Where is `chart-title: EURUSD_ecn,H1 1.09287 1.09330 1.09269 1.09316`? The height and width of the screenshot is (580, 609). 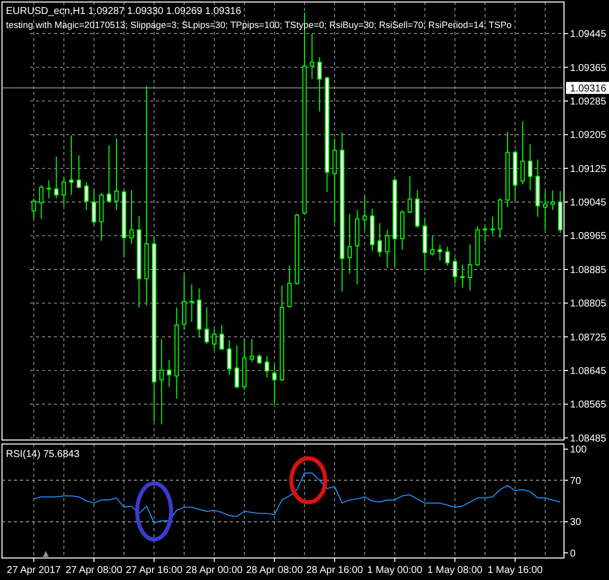 chart-title: EURUSD_ecn,H1 1.09287 1.09330 1.09269 1.09316 is located at coordinates (124, 11).